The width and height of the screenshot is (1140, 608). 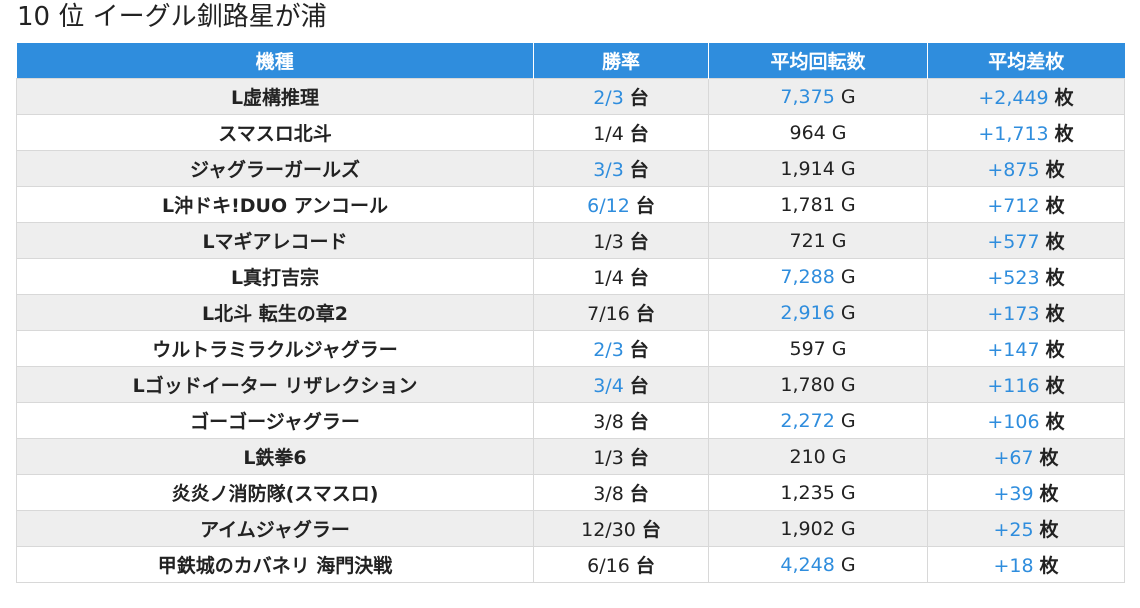 What do you see at coordinates (807, 312) in the screenshot?
I see `average-spins-value: 2,916` at bounding box center [807, 312].